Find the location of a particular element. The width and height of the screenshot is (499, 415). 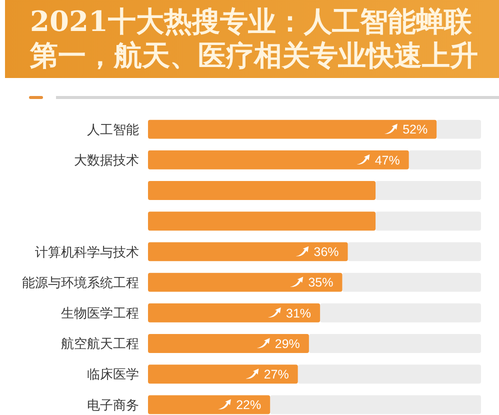

y-tick-label: 临床医学 is located at coordinates (113, 375).